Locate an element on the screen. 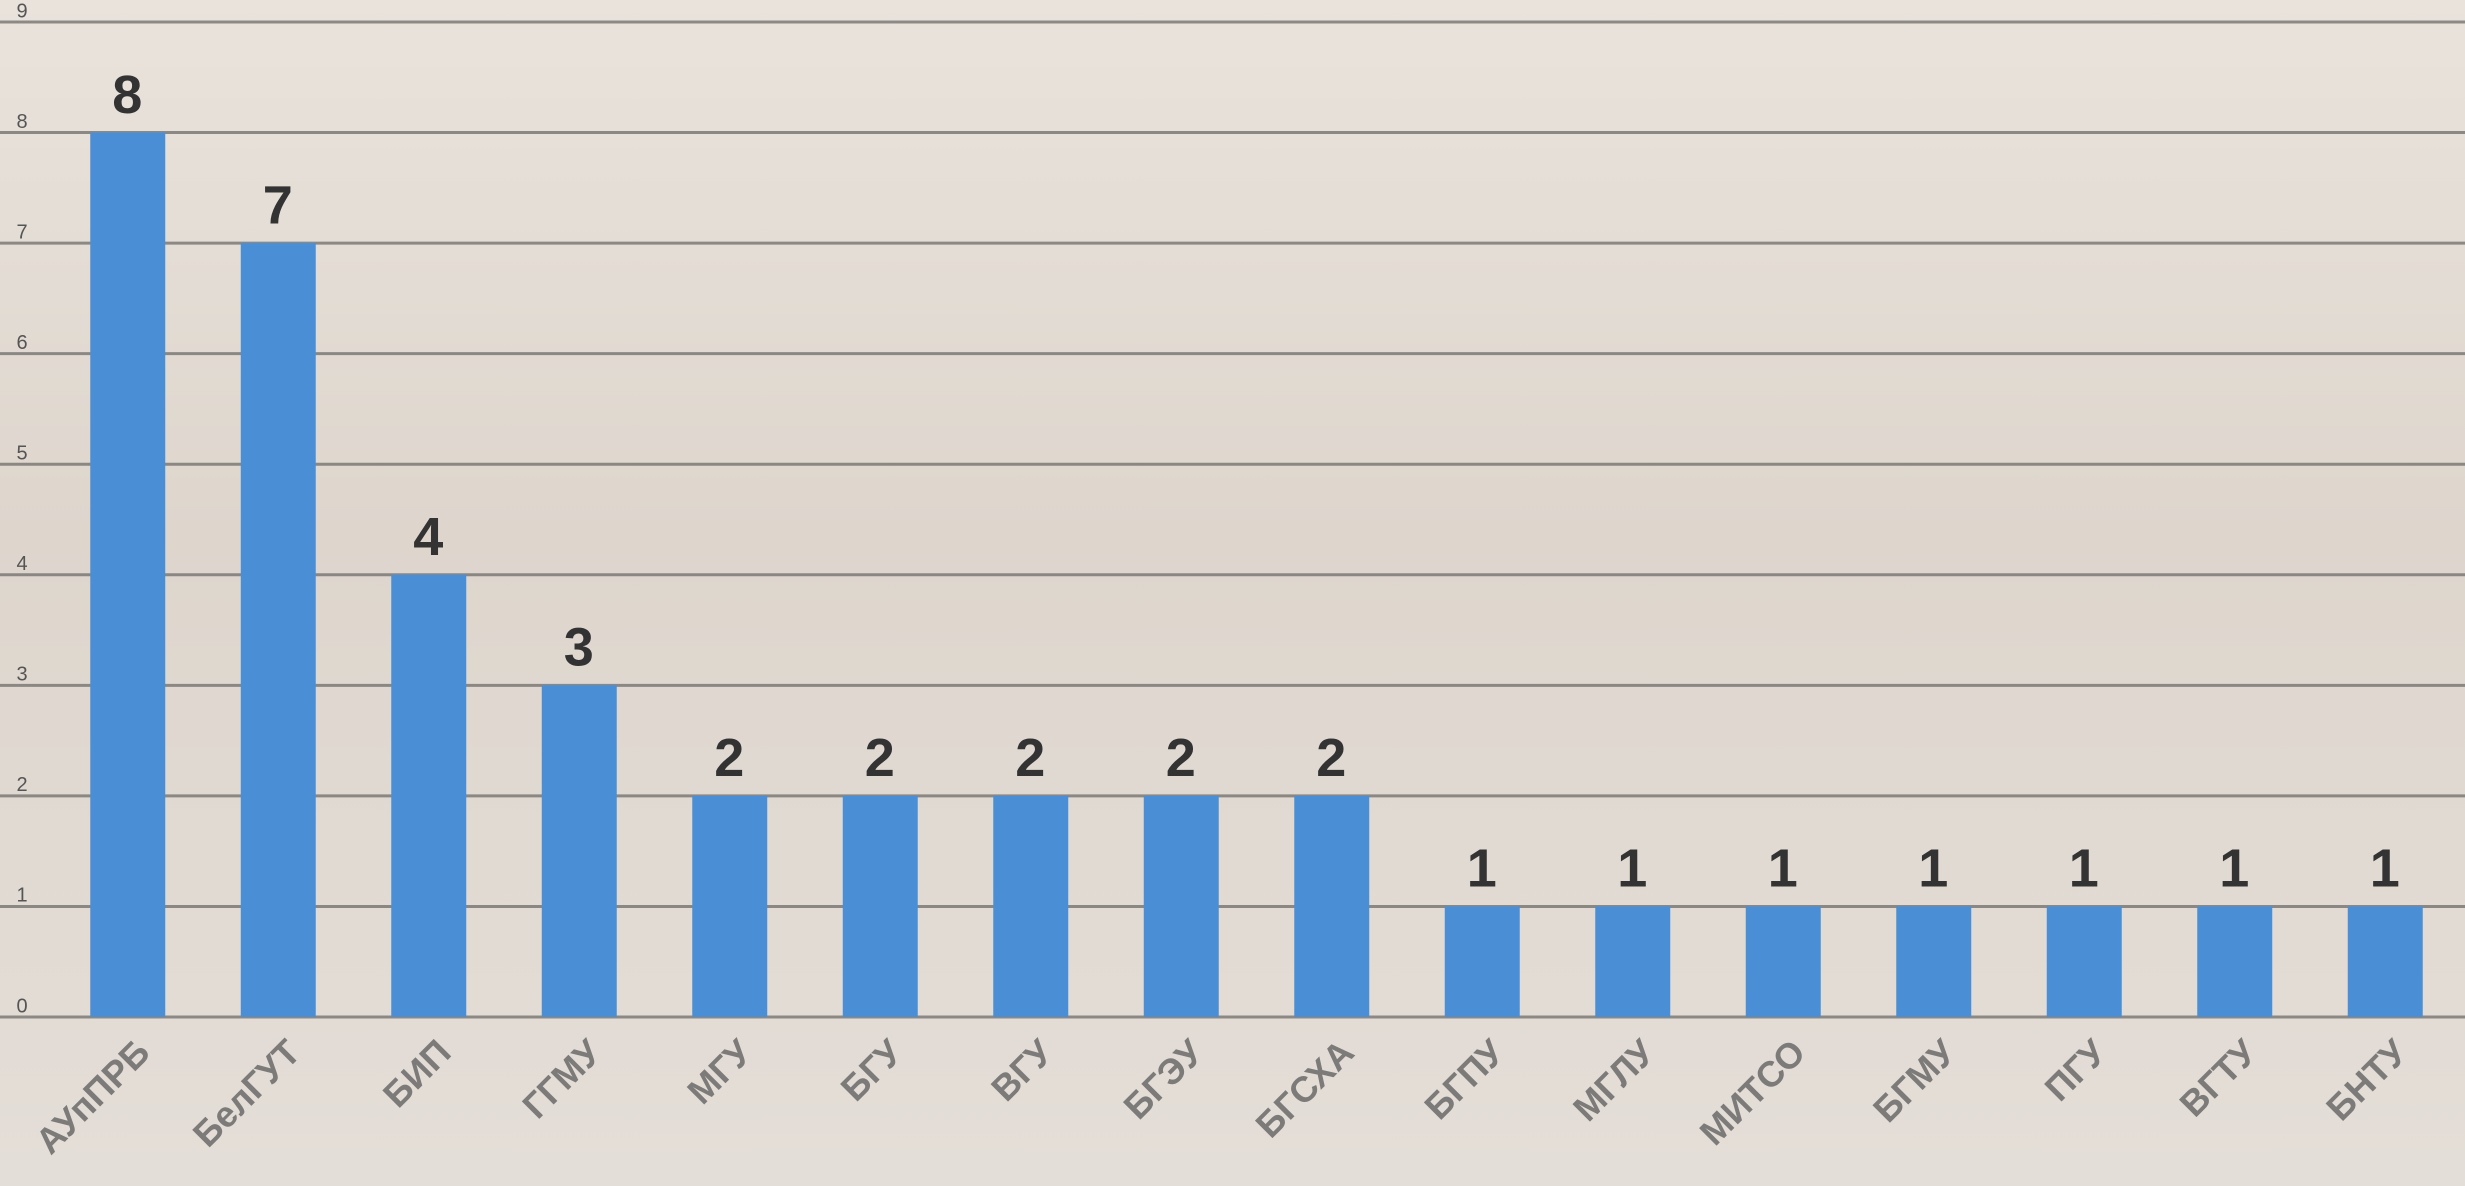 Image resolution: width=2465 pixels, height=1186 pixels. y-tick-label: 7 is located at coordinates (21, 232).